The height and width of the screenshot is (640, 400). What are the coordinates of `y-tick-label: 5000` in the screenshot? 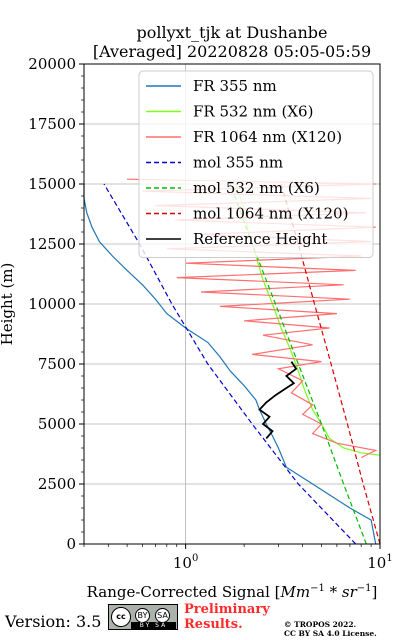 It's located at (57, 424).